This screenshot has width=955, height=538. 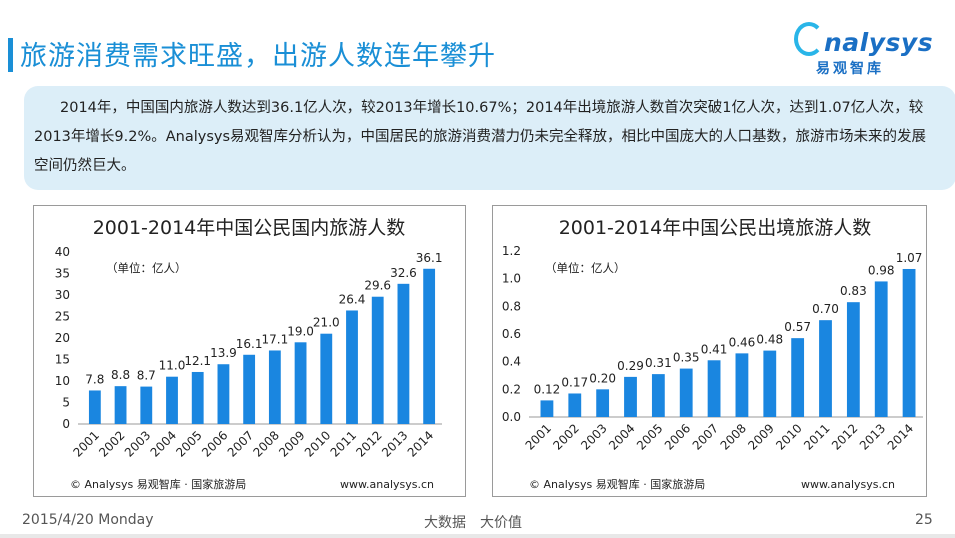 I want to click on x-tick-label: 2011, so click(x=816, y=436).